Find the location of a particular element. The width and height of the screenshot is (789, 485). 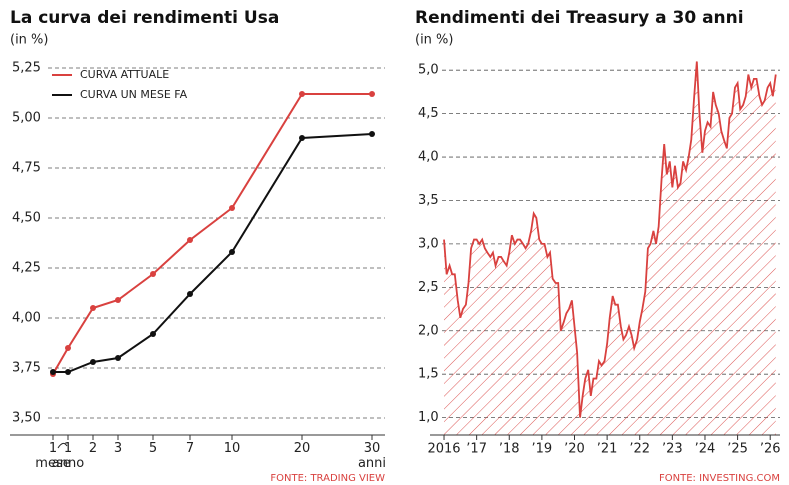

x-tick-label: ’19 is located at coordinates (542, 449).